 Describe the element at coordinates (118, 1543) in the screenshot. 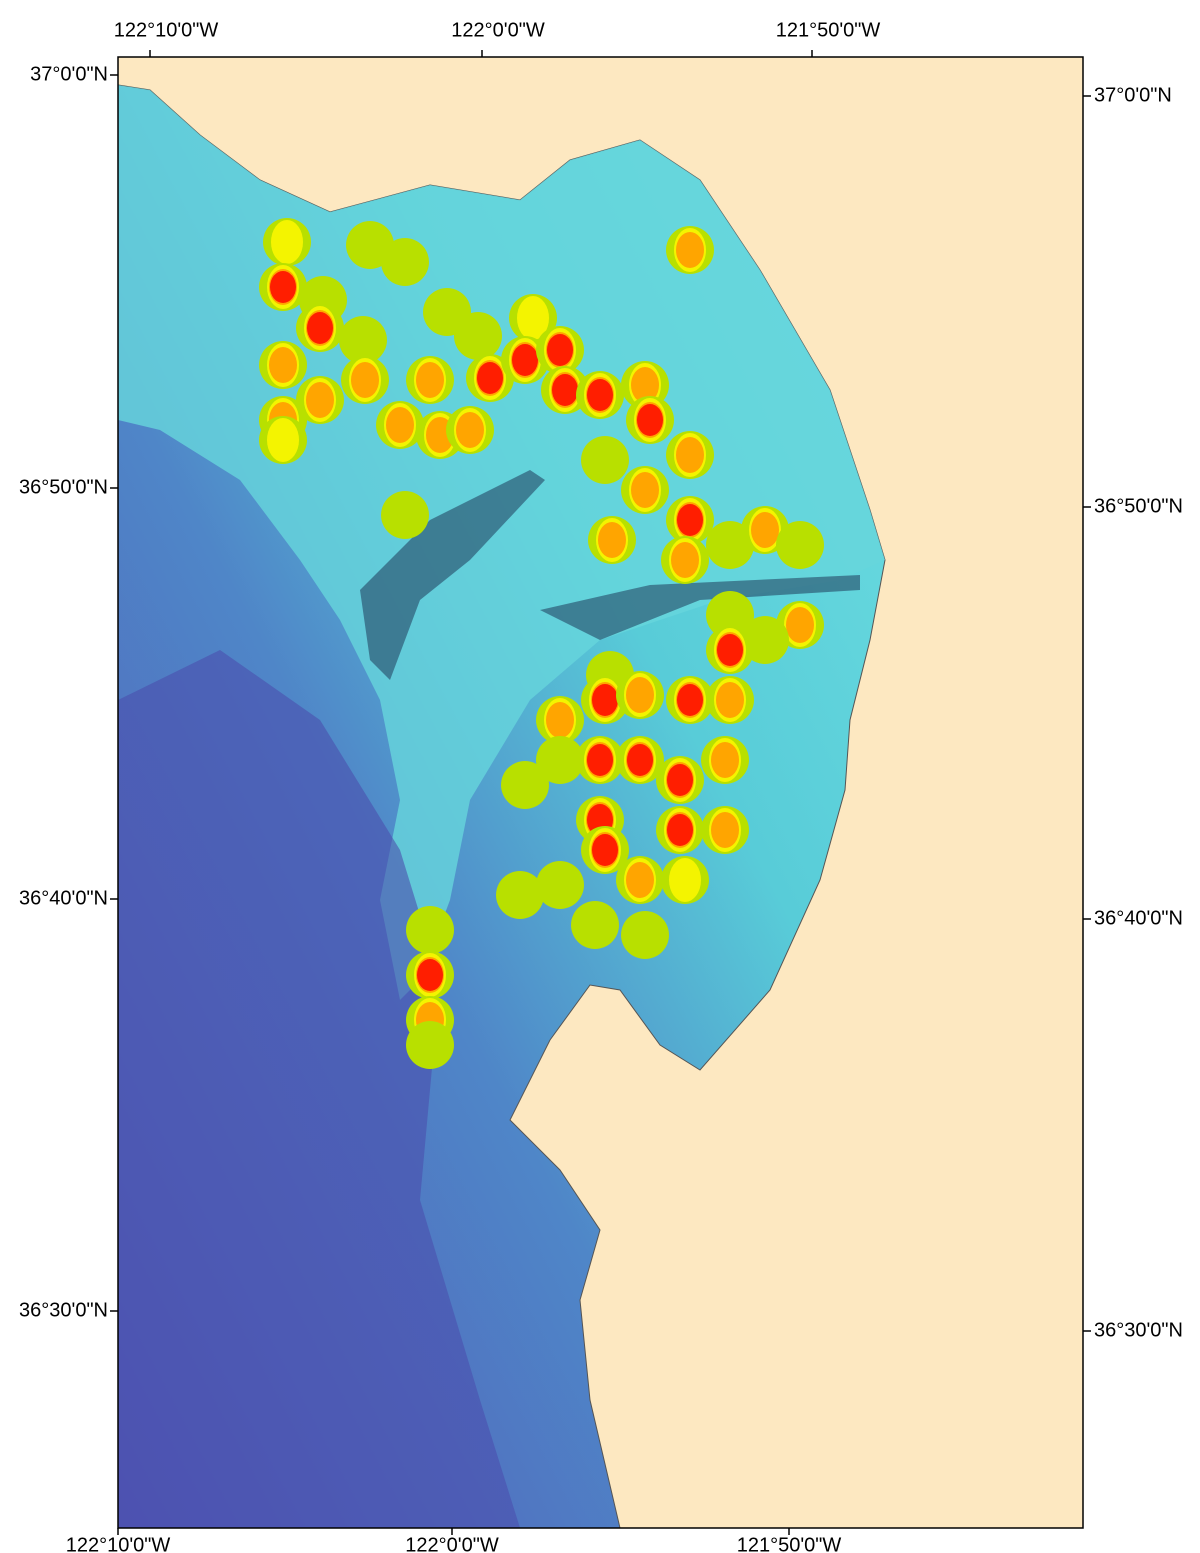

I see `bottom-label: 122°10'0"W` at that location.